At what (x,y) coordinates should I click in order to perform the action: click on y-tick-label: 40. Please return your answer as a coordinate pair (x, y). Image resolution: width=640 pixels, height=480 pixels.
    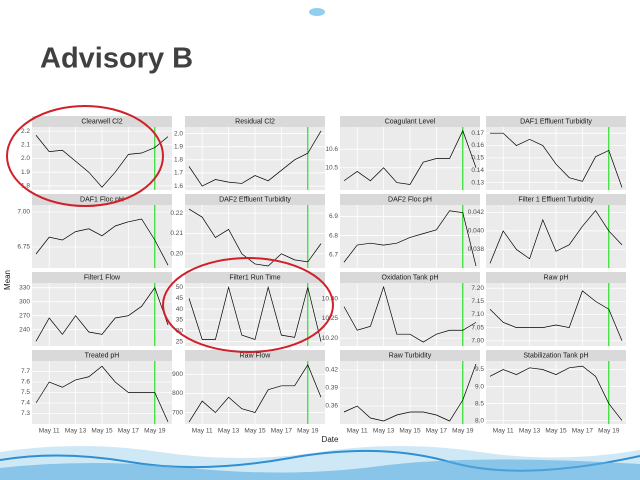
    Looking at the image, I should click on (180, 309).